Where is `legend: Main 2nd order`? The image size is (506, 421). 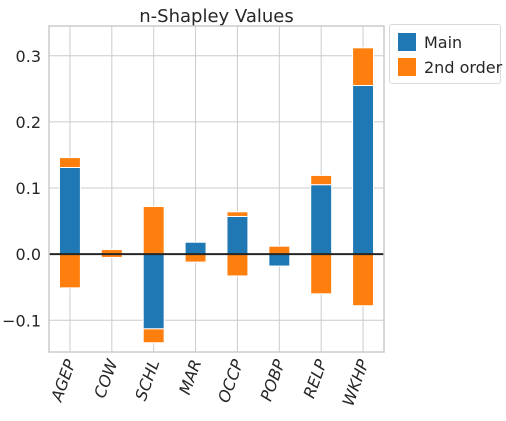
legend: Main 2nd order is located at coordinates (445, 54).